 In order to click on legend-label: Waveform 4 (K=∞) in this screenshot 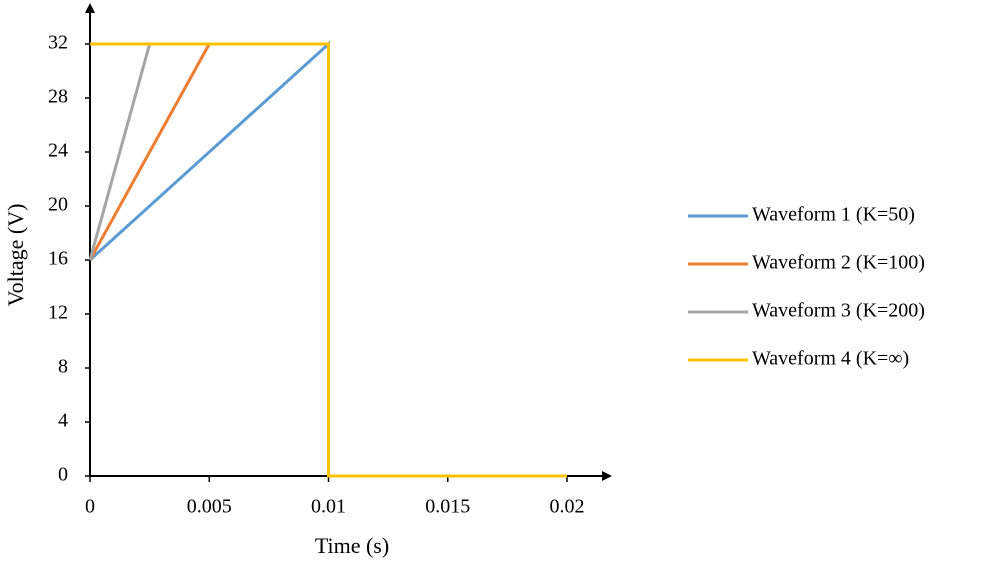, I will do `click(830, 359)`.